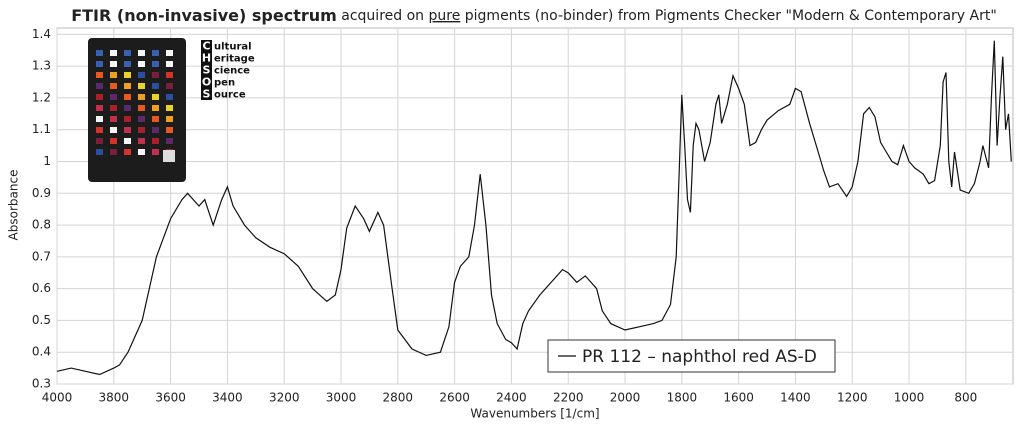  What do you see at coordinates (57, 398) in the screenshot?
I see `x-tick-label: 4000` at bounding box center [57, 398].